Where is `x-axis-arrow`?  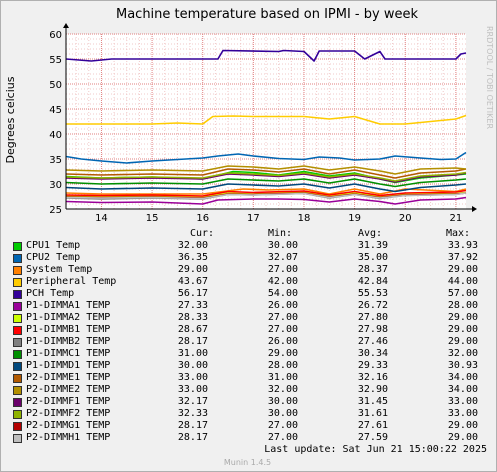 x-axis-arrow is located at coordinates (474, 209).